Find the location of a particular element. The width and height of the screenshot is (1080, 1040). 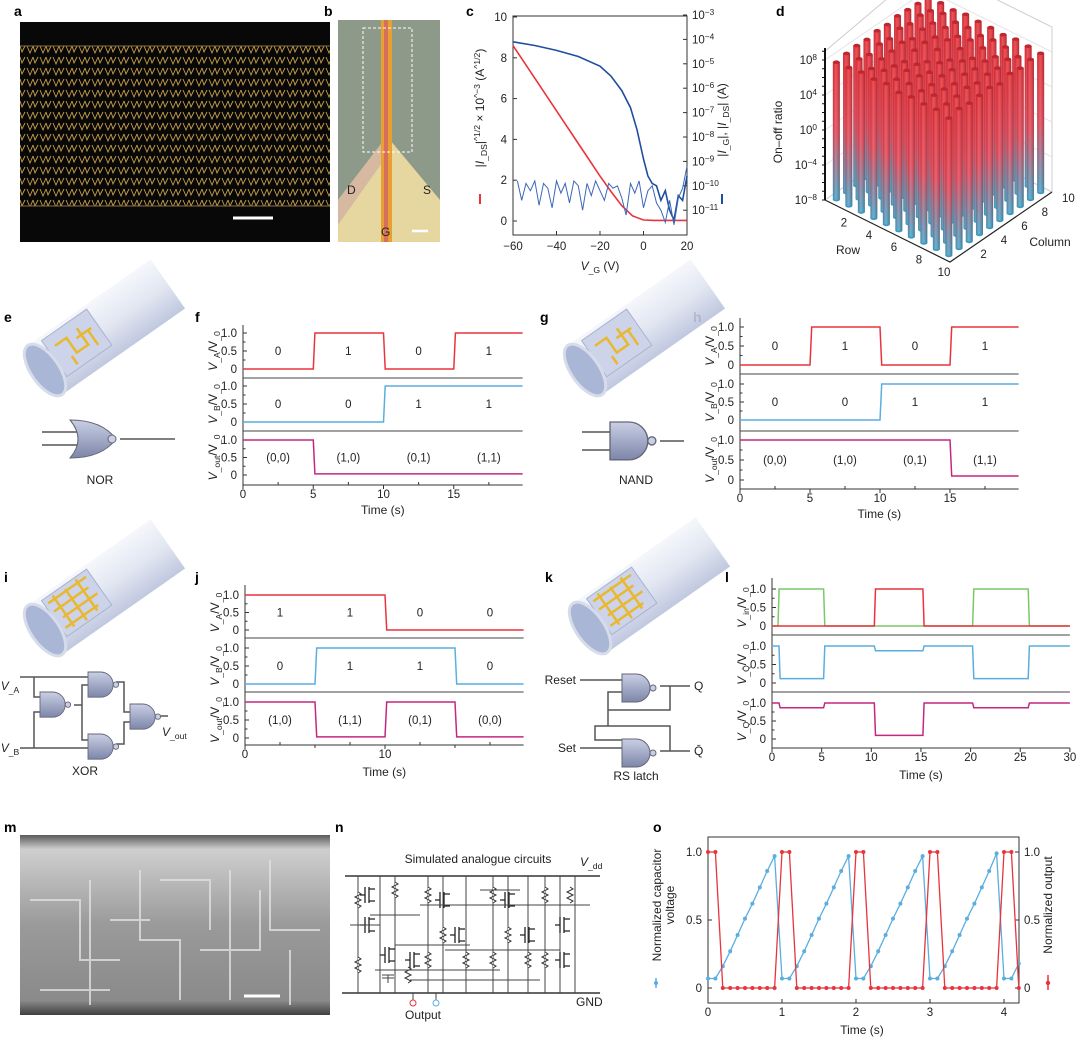

tube-nor-illustration is located at coordinates (104, 328).